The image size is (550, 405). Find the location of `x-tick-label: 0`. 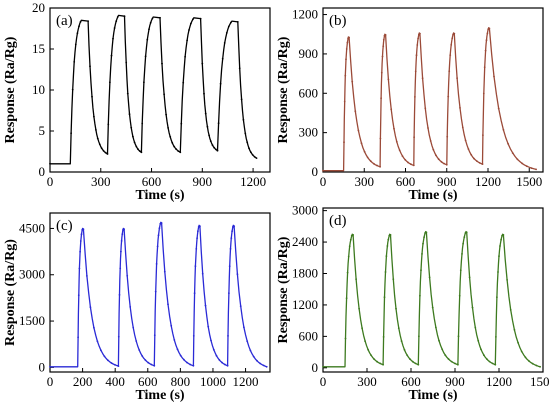

x-tick-label: 0 is located at coordinates (323, 381).